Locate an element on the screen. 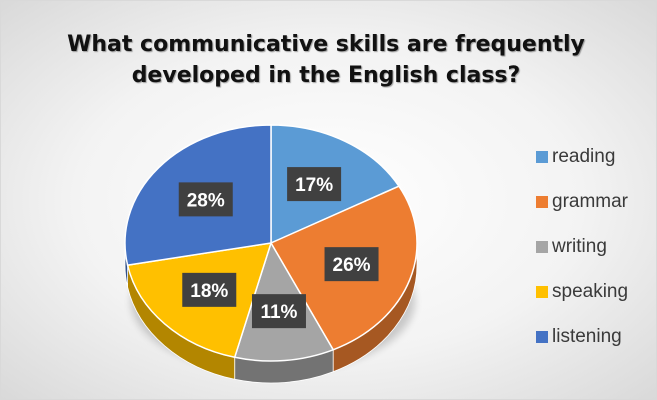 Image resolution: width=657 pixels, height=400 pixels. legend-label: reading is located at coordinates (584, 156).